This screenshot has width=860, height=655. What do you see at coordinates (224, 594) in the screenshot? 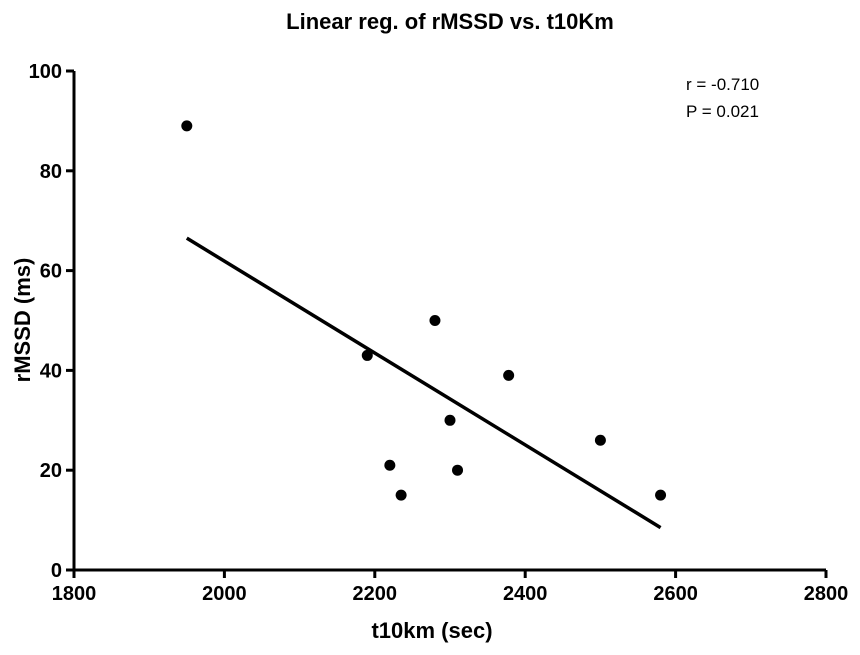
I see `x-tick-label: 2000` at bounding box center [224, 594].